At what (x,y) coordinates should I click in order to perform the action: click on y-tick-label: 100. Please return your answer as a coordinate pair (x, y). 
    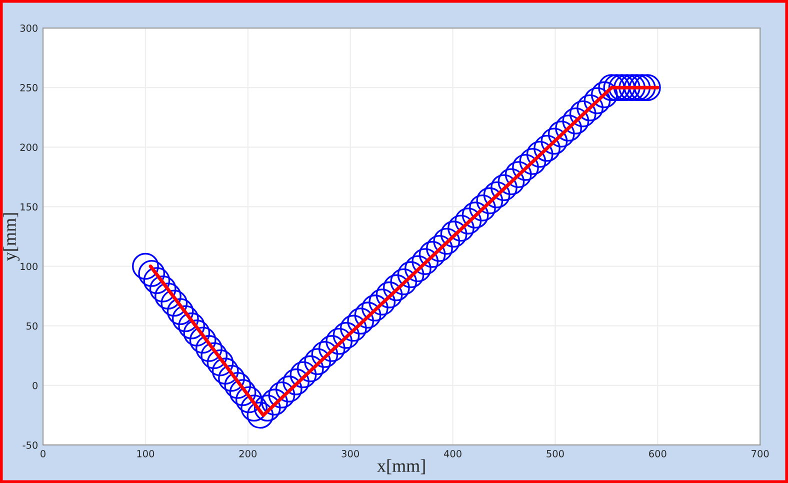
    Looking at the image, I should click on (29, 266).